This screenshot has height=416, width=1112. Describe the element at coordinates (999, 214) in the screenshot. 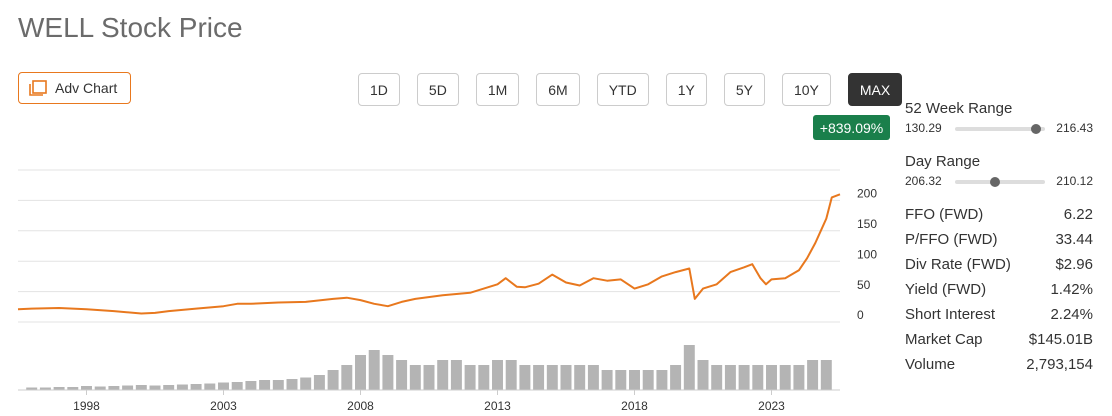

I see `stat-row: FFO (FWD) 6.22` at that location.